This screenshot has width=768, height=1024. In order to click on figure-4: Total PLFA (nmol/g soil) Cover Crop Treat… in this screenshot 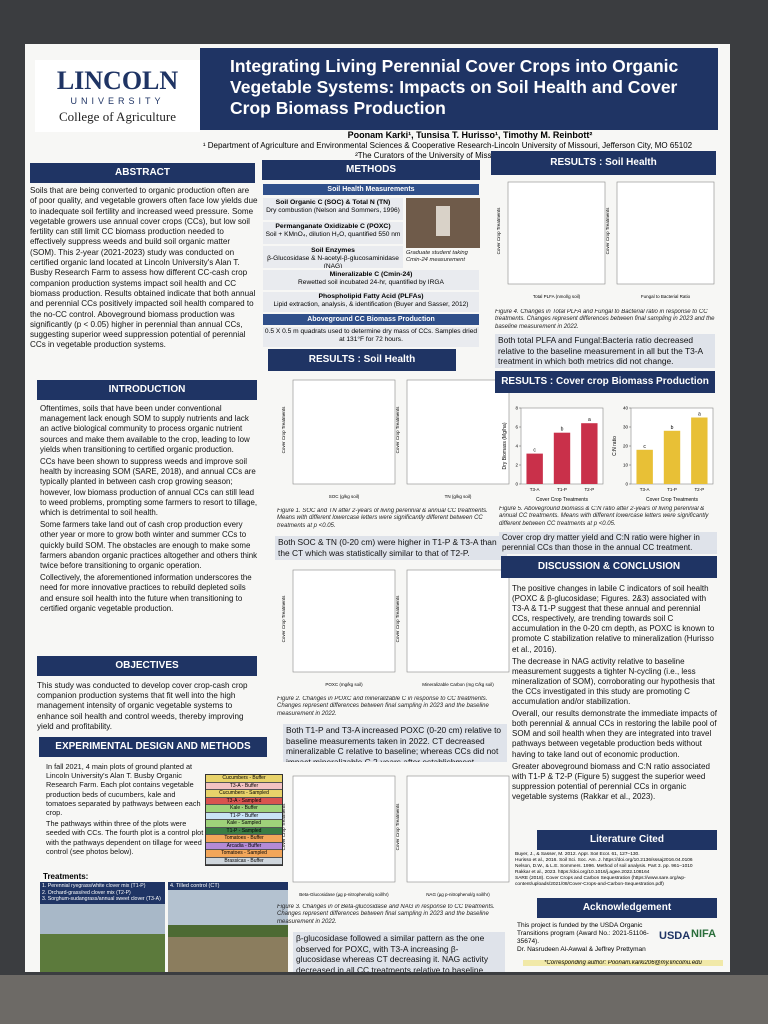, I will do `click(605, 240)`.